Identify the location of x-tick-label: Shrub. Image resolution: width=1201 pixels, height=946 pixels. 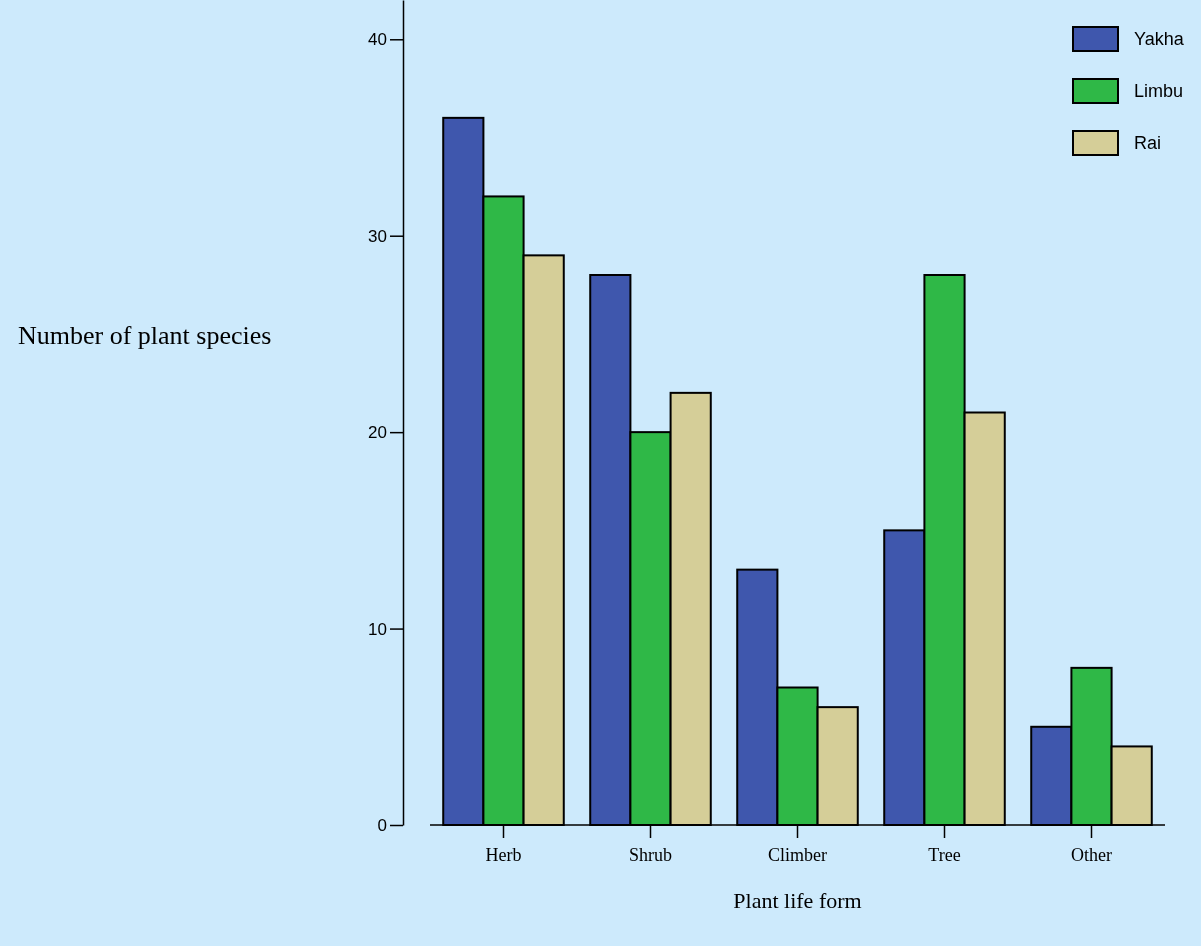
(650, 854).